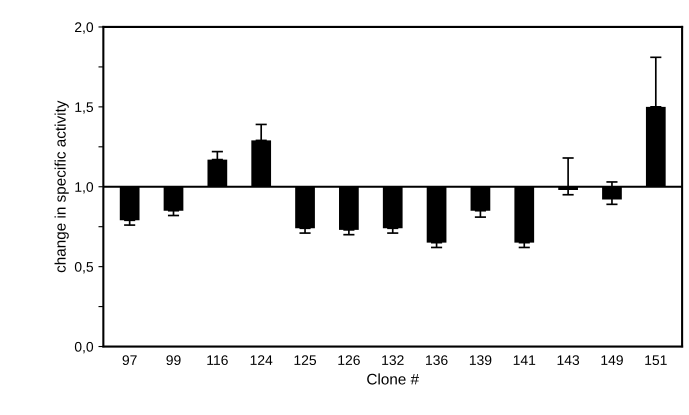  Describe the element at coordinates (481, 360) in the screenshot. I see `x-tick-label: 139` at that location.